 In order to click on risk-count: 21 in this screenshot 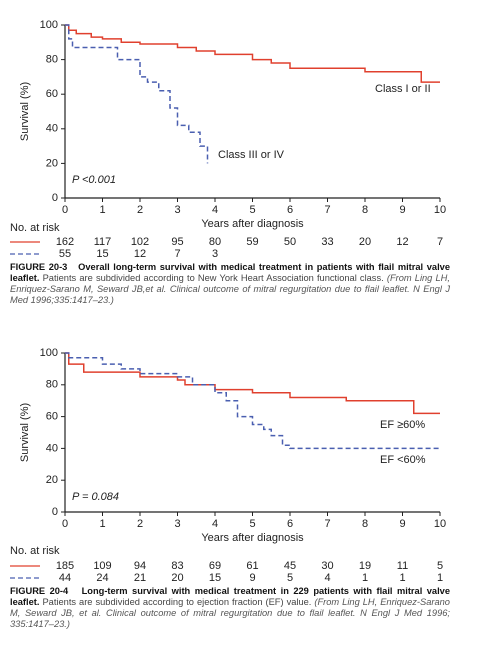, I will do `click(140, 578)`.